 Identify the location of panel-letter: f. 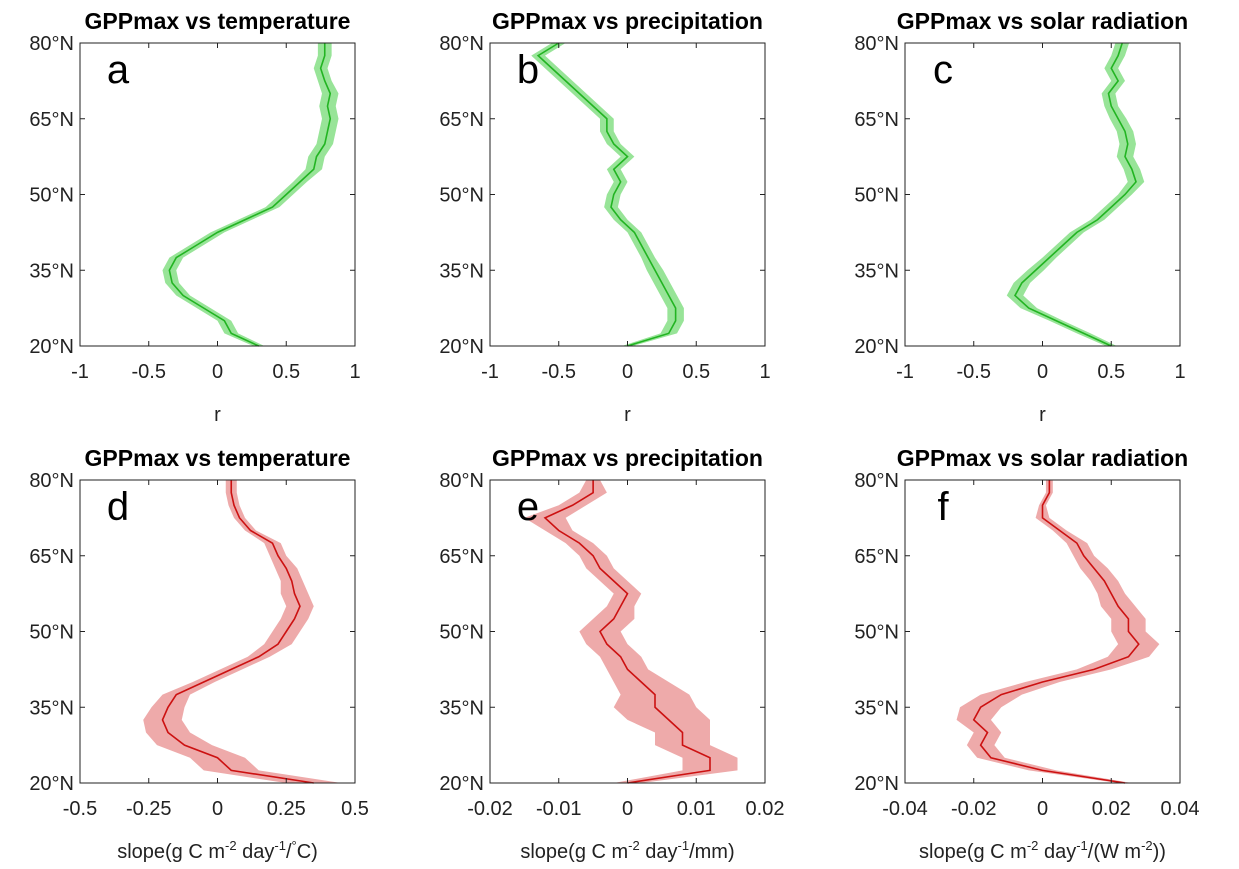
(943, 507).